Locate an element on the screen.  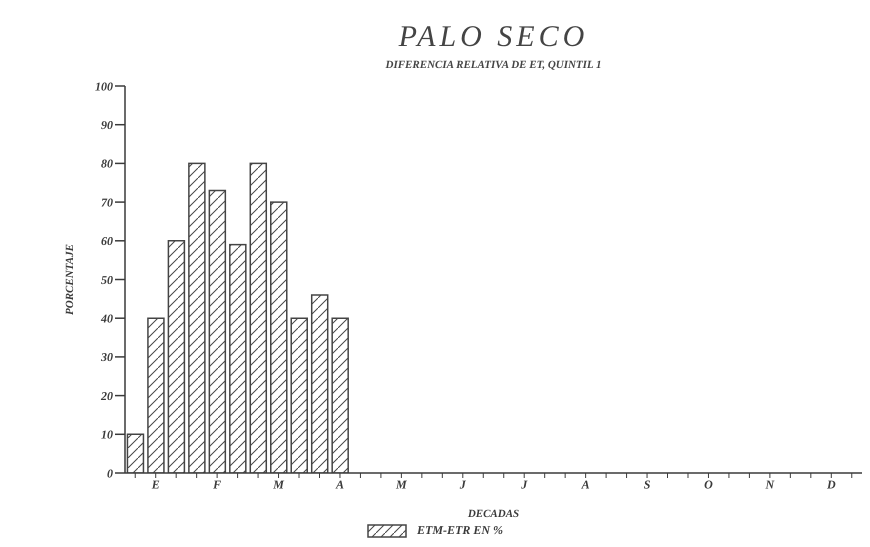
y-tick-label: 60 is located at coordinates (107, 241).